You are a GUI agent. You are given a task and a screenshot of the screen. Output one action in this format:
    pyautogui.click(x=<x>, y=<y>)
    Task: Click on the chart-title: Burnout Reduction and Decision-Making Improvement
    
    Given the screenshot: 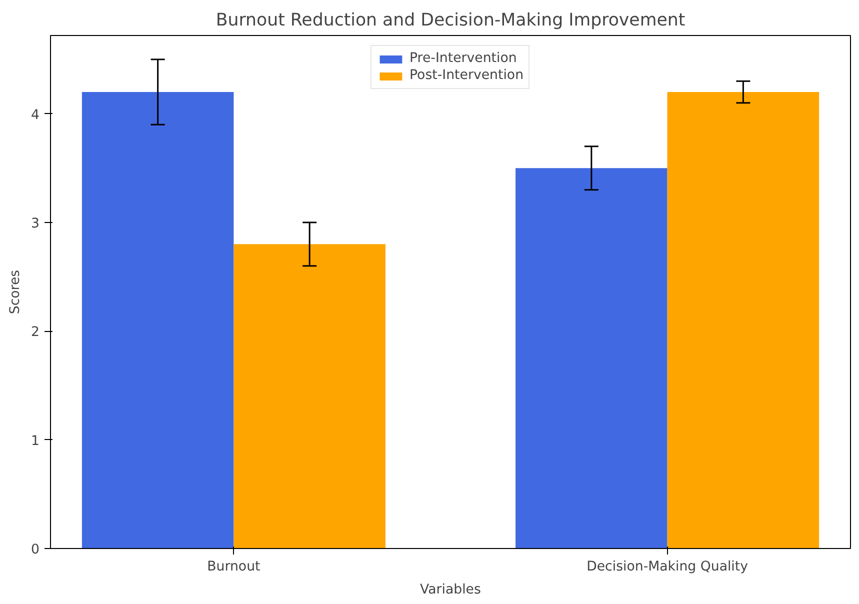 What is the action you would take?
    pyautogui.click(x=451, y=20)
    